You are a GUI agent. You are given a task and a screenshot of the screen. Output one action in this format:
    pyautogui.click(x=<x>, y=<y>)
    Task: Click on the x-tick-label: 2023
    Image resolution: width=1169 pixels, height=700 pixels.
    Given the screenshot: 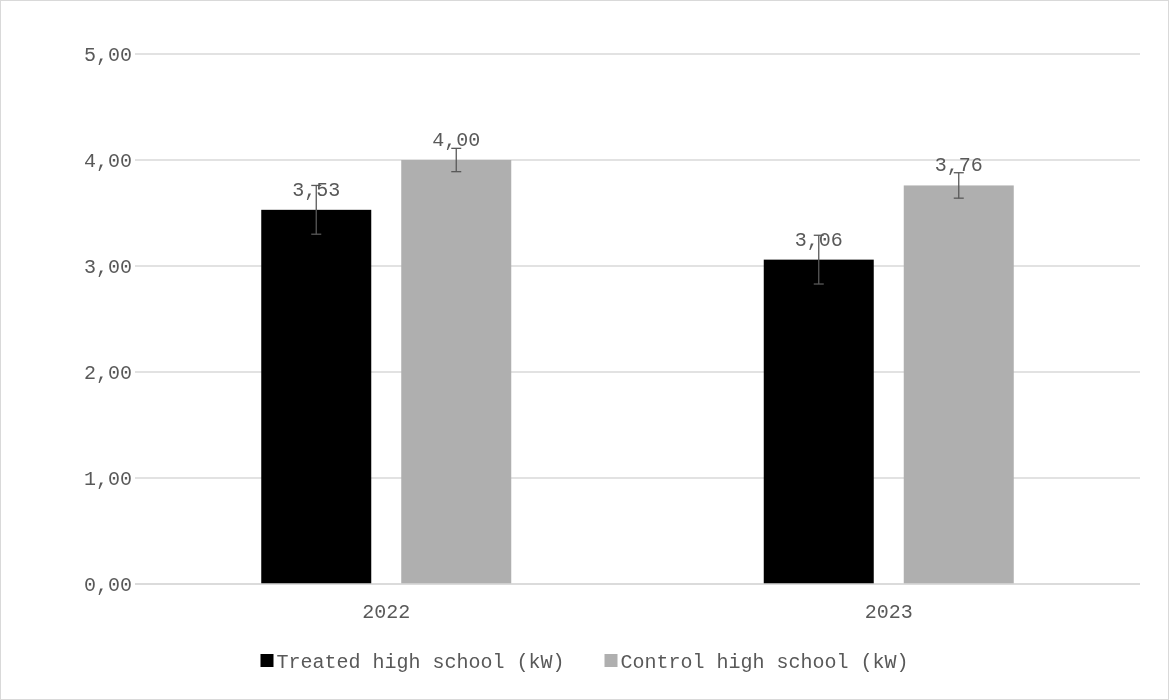 What is the action you would take?
    pyautogui.click(x=888, y=612)
    